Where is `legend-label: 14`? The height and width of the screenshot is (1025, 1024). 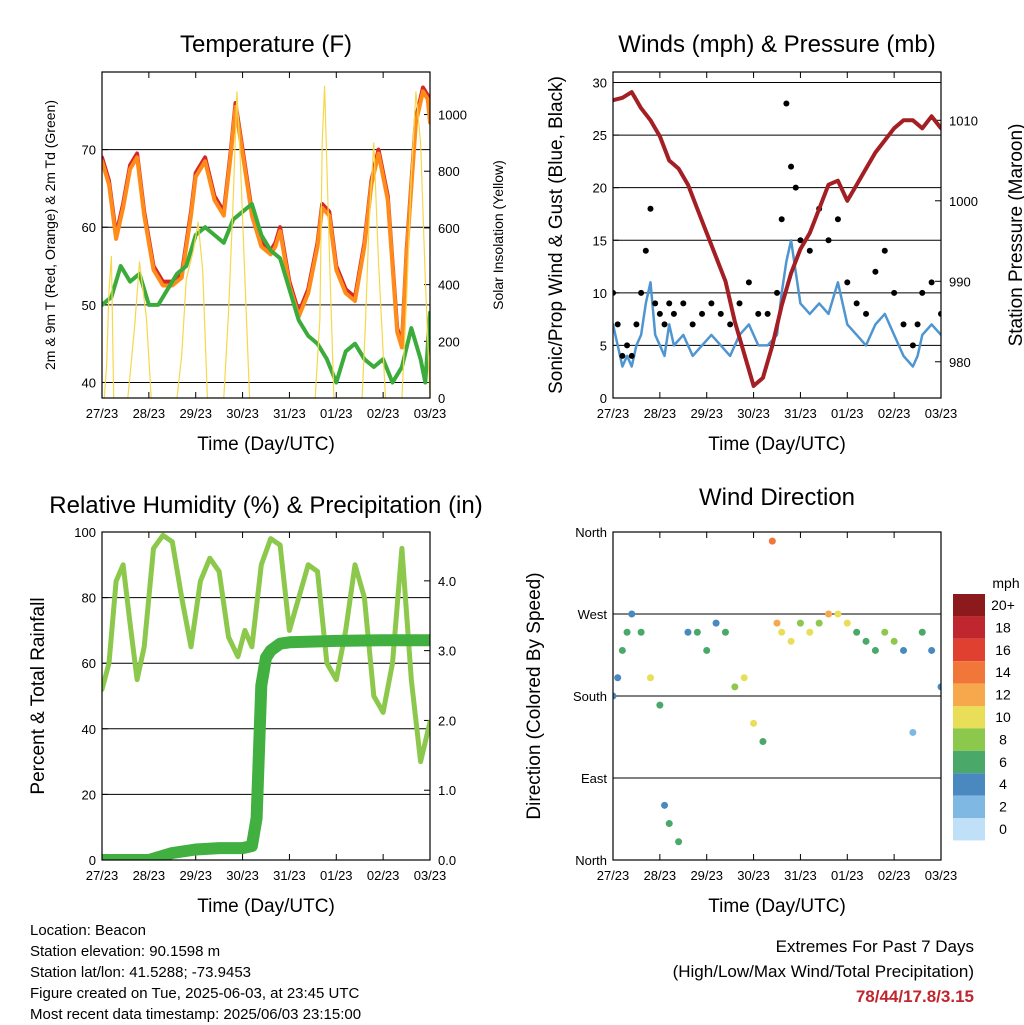 legend-label: 14 is located at coordinates (1003, 672).